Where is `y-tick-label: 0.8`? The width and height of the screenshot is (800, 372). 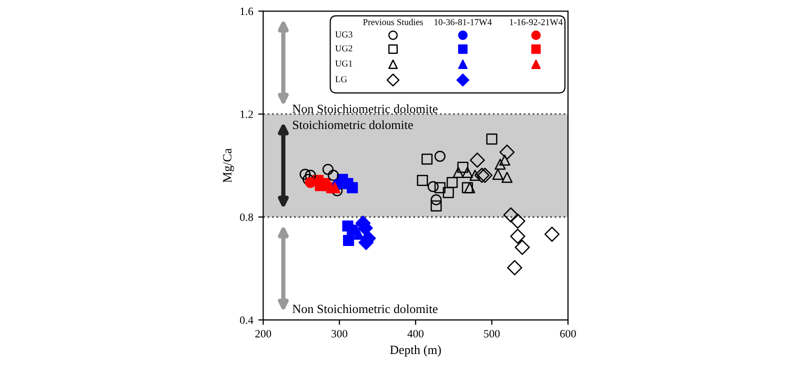 y-tick-label: 0.8 is located at coordinates (247, 217).